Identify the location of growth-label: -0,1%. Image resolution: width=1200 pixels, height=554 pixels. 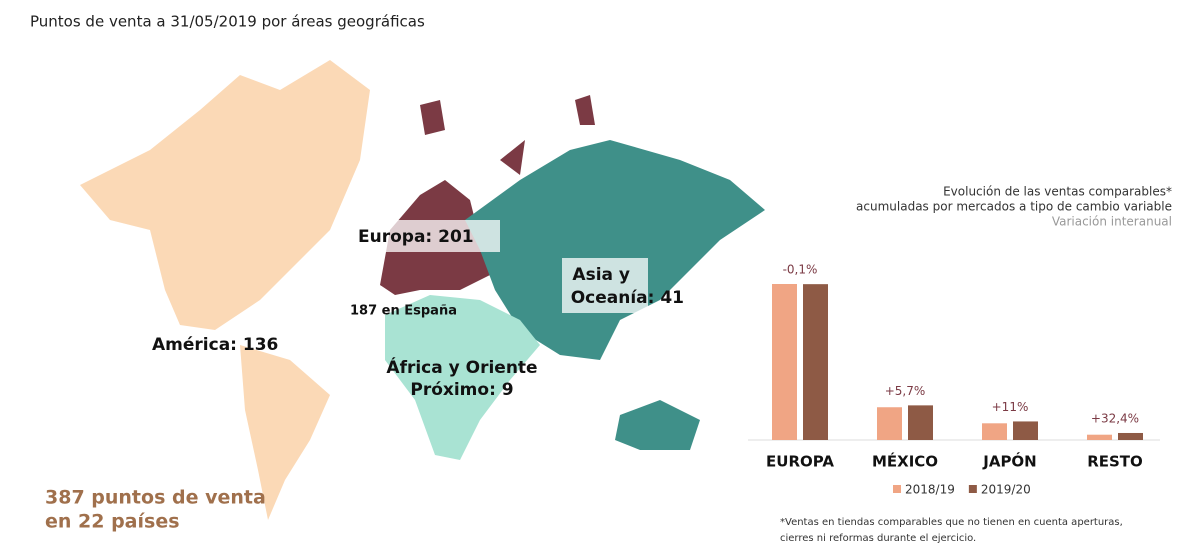
(800, 270).